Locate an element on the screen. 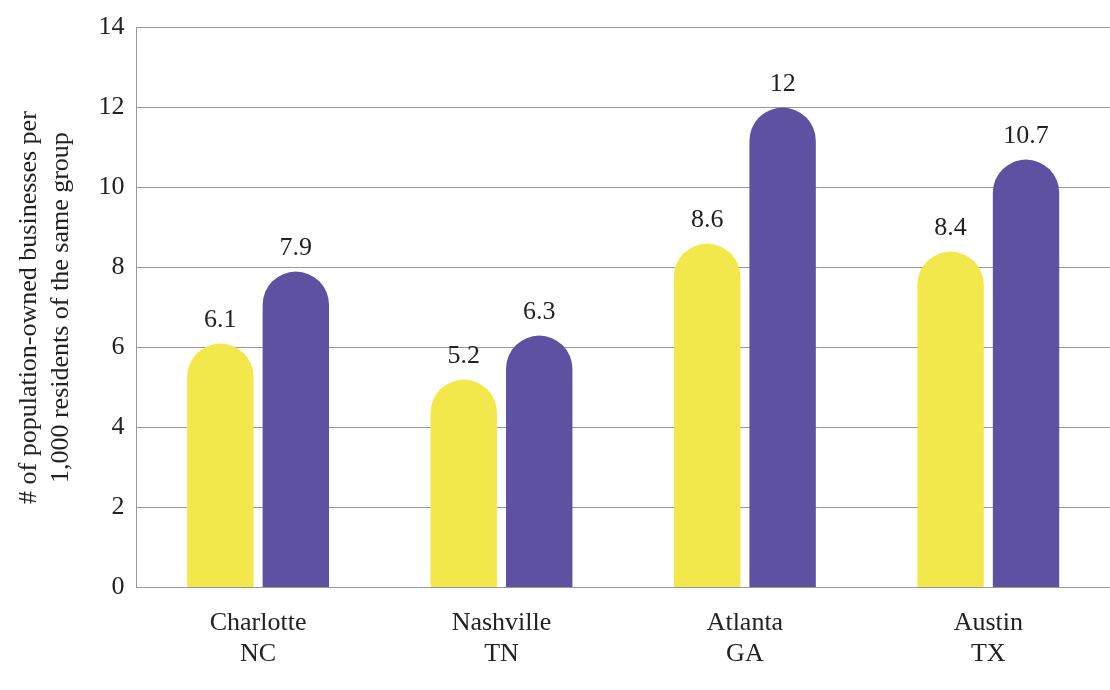 This screenshot has height=690, width=1110. x-tick-label: Austin TX is located at coordinates (988, 637).